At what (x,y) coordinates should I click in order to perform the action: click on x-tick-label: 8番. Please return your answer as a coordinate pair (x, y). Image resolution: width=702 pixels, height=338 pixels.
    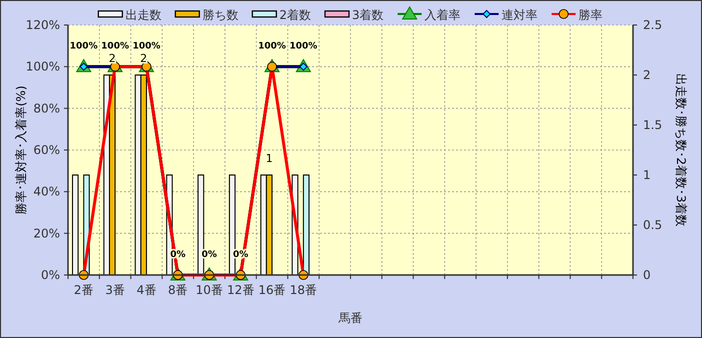
    Looking at the image, I should click on (178, 290).